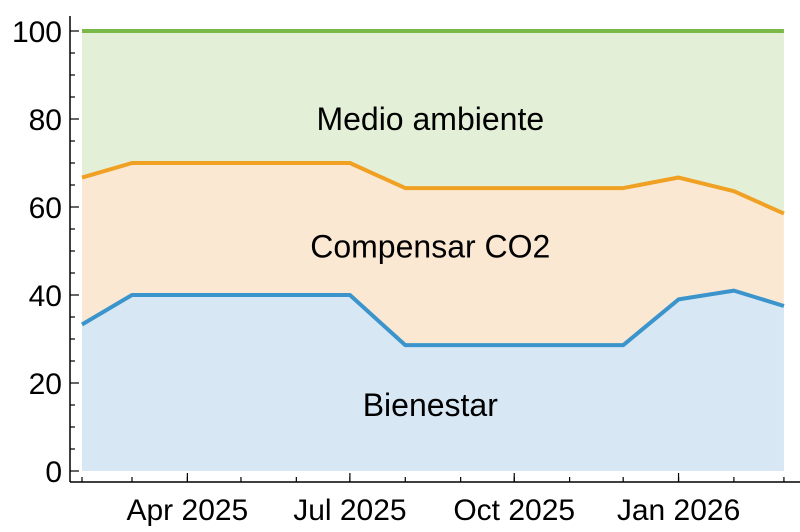 The image size is (800, 532). What do you see at coordinates (53, 472) in the screenshot?
I see `y-tick-label: 0` at bounding box center [53, 472].